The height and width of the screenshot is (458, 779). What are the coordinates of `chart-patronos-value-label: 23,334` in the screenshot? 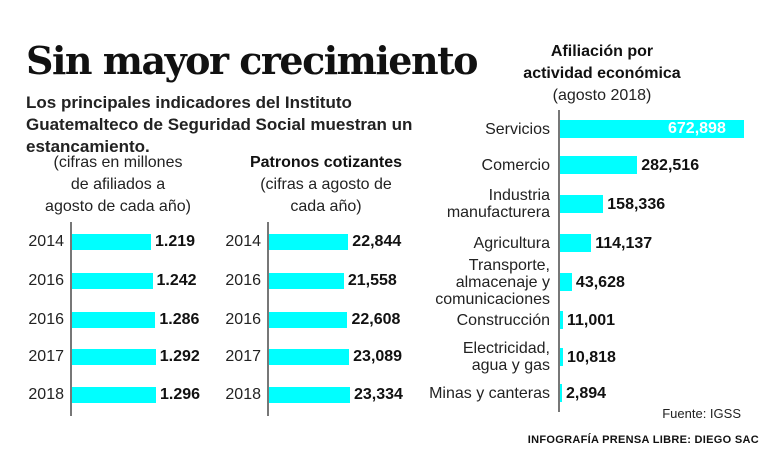 It's located at (378, 394).